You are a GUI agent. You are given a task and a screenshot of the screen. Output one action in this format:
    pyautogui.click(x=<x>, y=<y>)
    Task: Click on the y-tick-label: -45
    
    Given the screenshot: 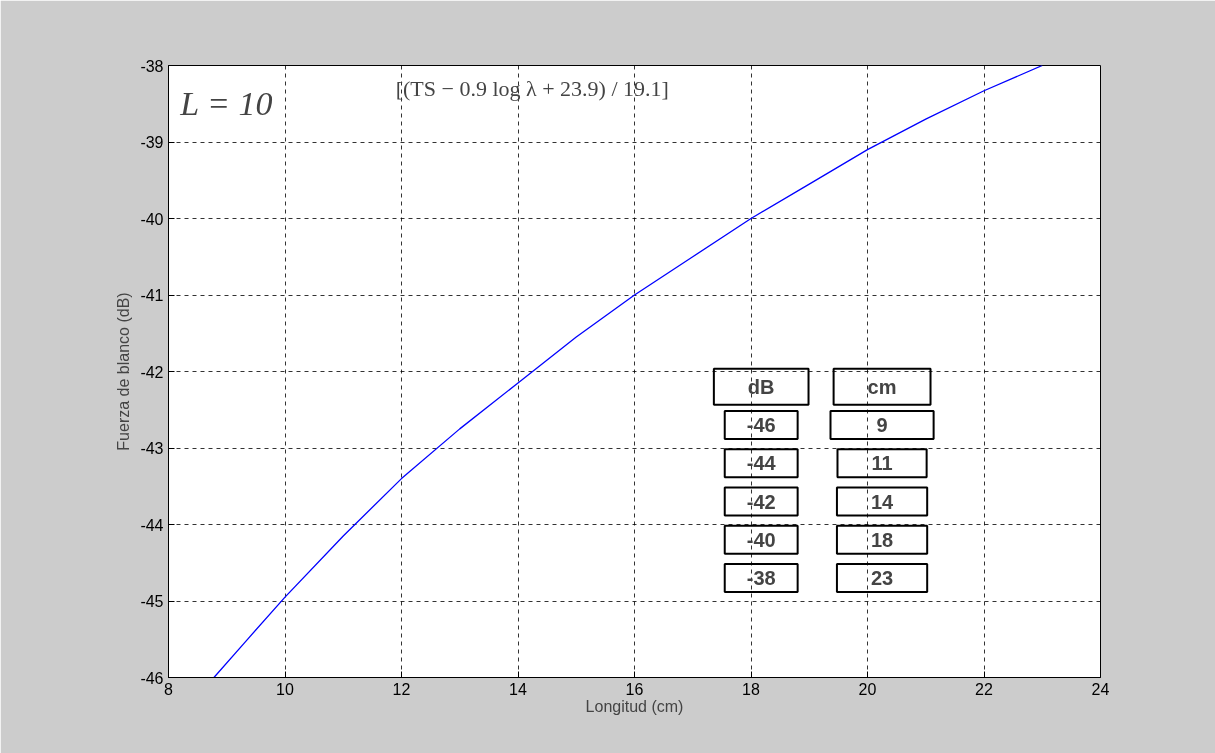 What is the action you would take?
    pyautogui.click(x=152, y=601)
    